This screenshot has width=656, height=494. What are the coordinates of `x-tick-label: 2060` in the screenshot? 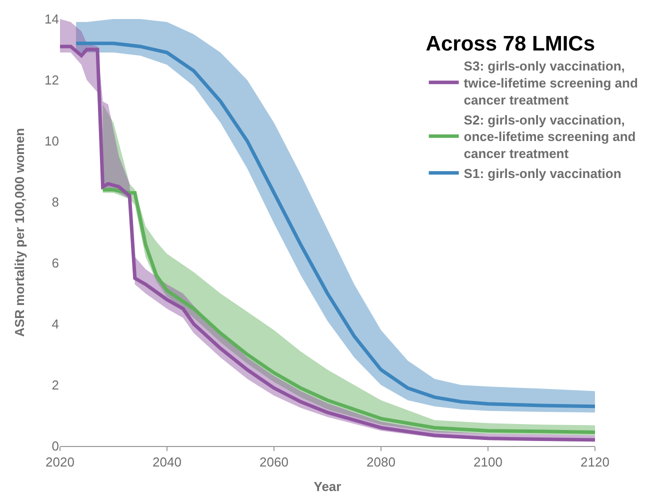 It's located at (274, 462).